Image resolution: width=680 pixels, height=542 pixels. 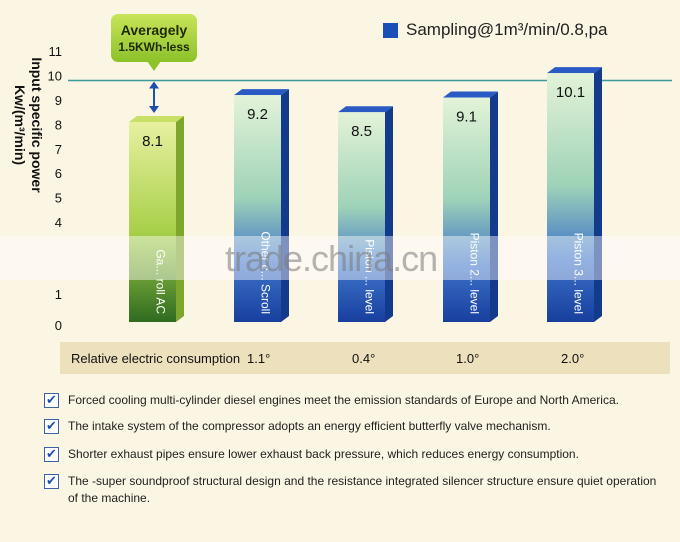 What do you see at coordinates (58, 325) in the screenshot?
I see `y-tick-label: 0` at bounding box center [58, 325].